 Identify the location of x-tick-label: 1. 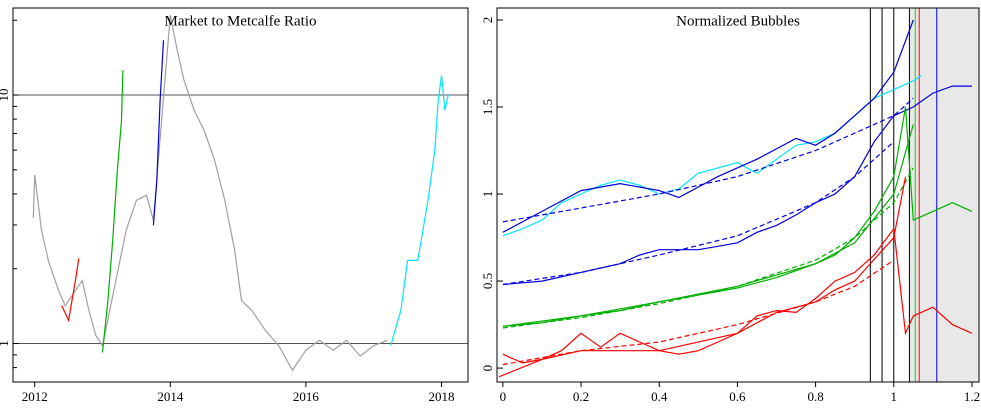
(894, 396).